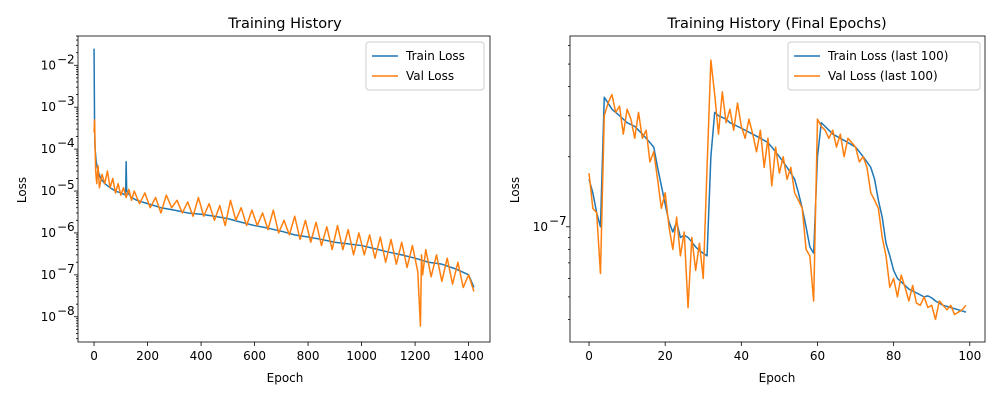 The width and height of the screenshot is (1000, 400). What do you see at coordinates (887, 56) in the screenshot?
I see `legend-label-train: Train Loss (last 100)` at bounding box center [887, 56].